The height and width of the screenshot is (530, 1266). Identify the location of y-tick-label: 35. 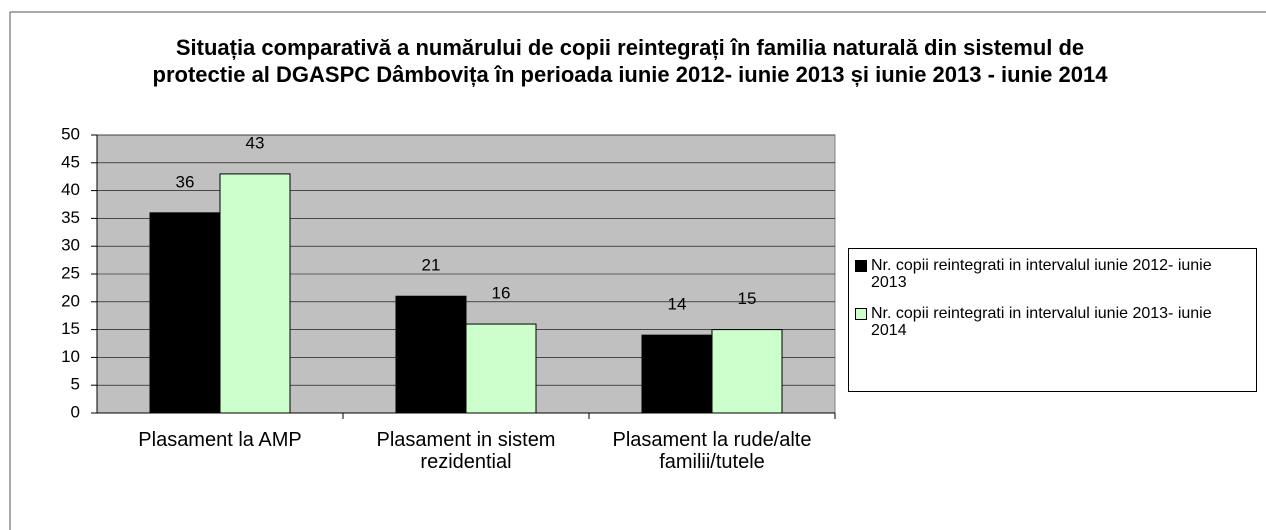
(70, 217).